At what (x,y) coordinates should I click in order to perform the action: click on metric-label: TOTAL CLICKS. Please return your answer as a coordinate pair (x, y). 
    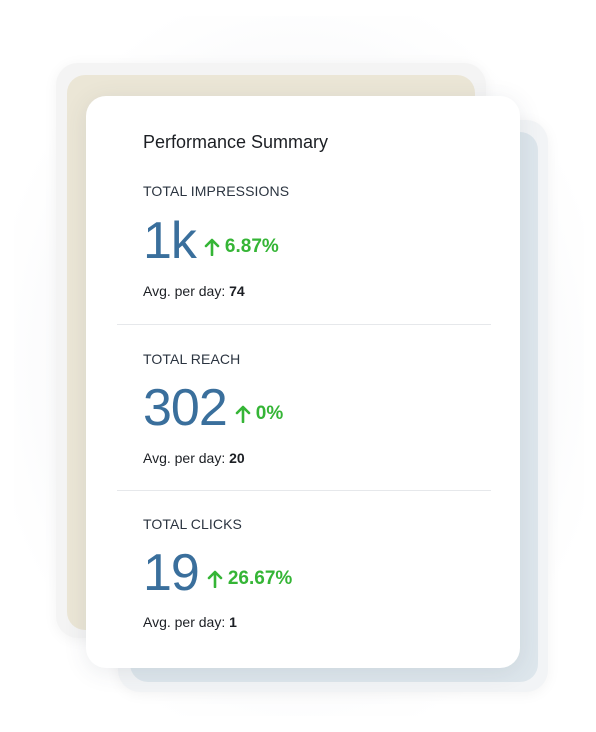
    Looking at the image, I should click on (192, 524).